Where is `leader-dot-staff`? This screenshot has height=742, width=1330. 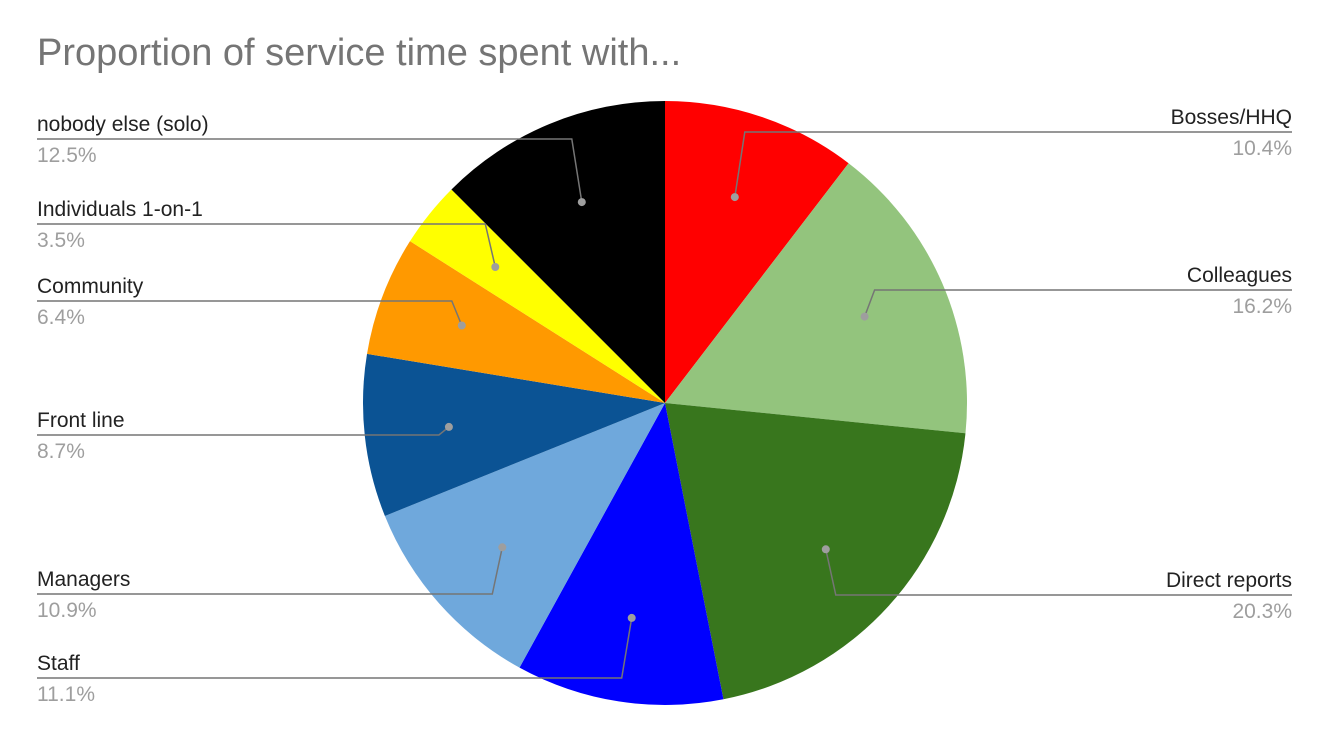
leader-dot-staff is located at coordinates (631, 617).